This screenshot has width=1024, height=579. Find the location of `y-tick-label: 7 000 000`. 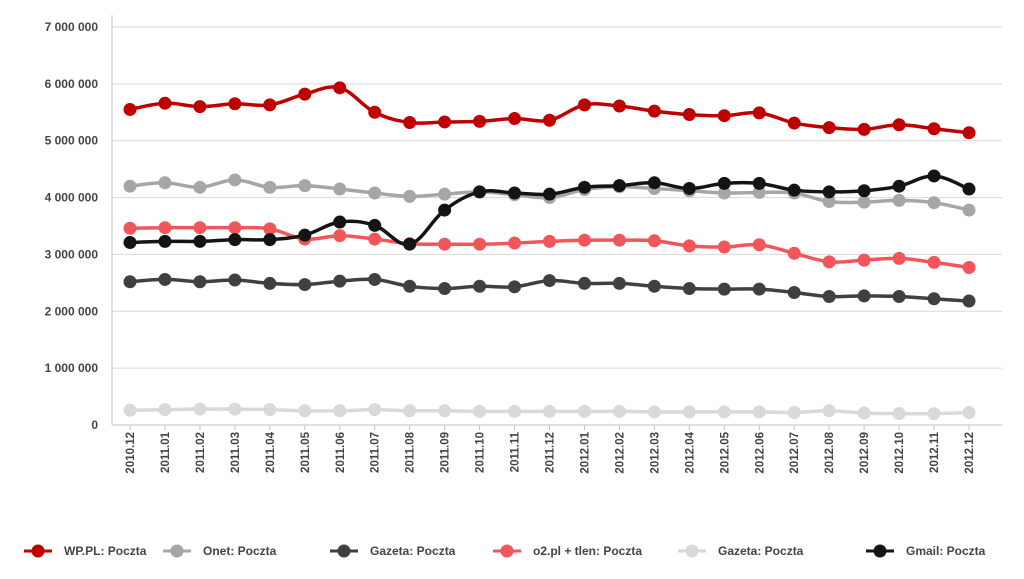

y-tick-label: 7 000 000 is located at coordinates (72, 27).